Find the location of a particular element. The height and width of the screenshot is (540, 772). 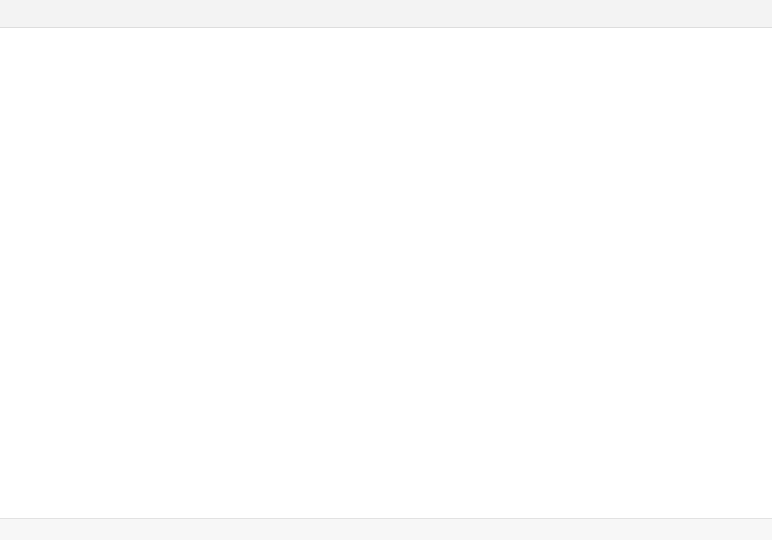

title-bar is located at coordinates (386, 14).